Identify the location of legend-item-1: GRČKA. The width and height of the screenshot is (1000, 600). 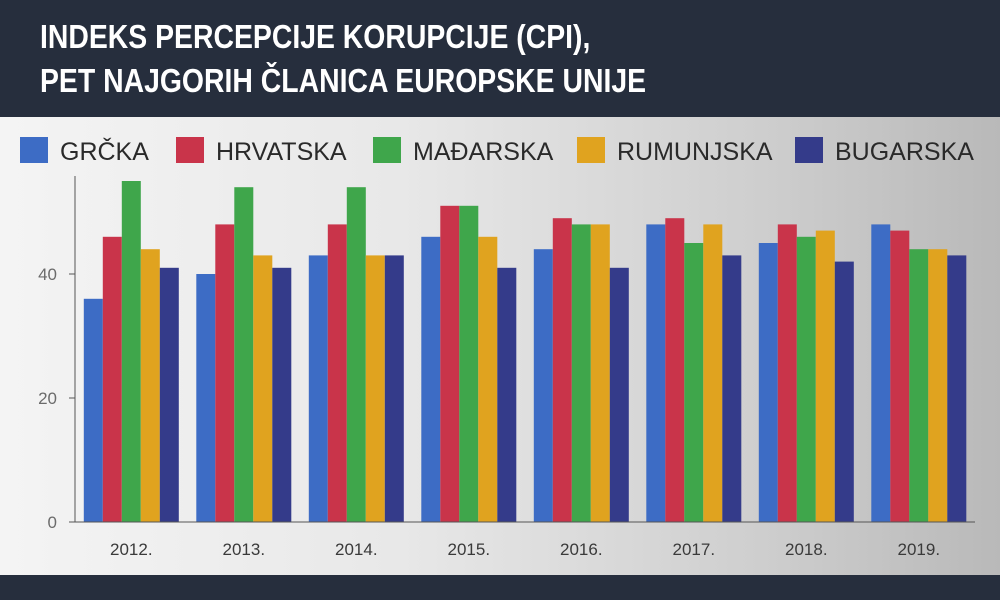
(84, 151).